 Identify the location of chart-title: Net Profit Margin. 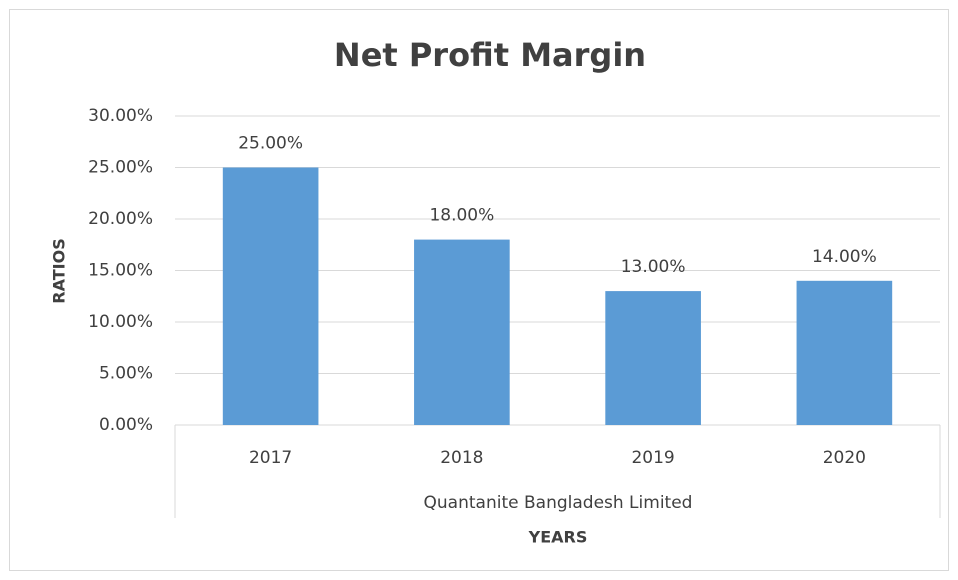
(490, 55).